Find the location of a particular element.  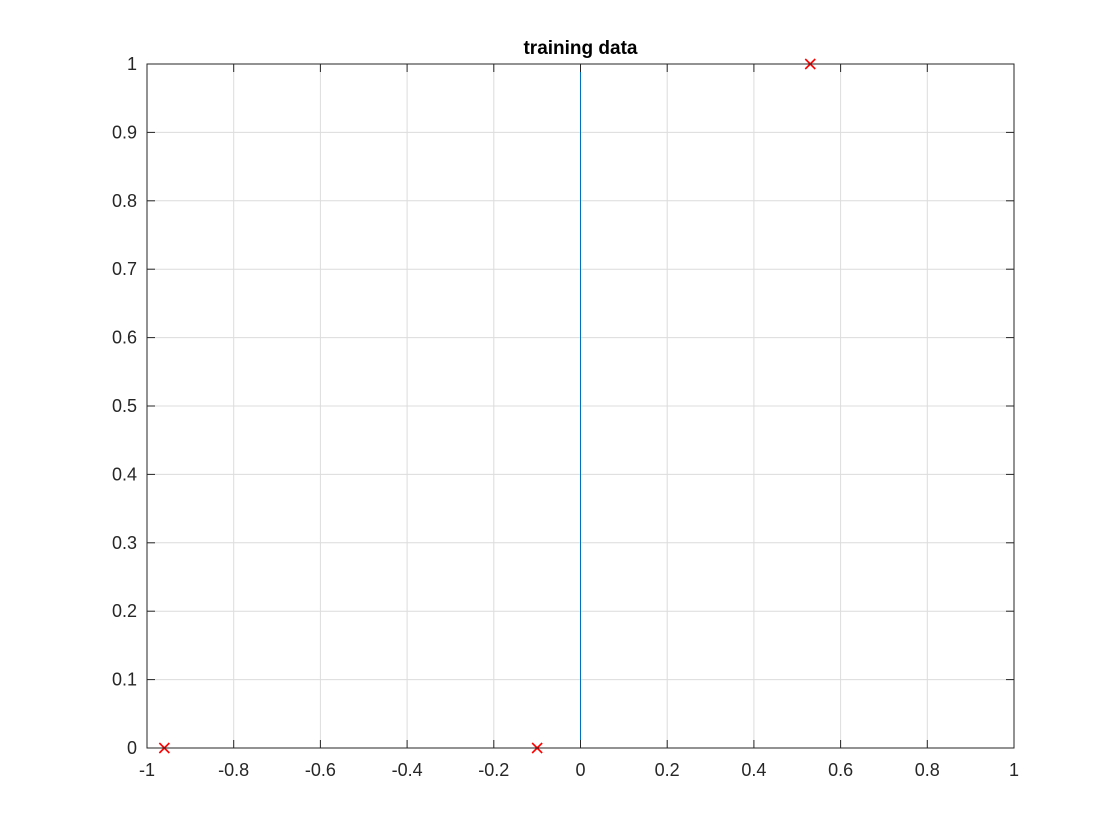

y-tick-label: 0.4 is located at coordinates (124, 474).